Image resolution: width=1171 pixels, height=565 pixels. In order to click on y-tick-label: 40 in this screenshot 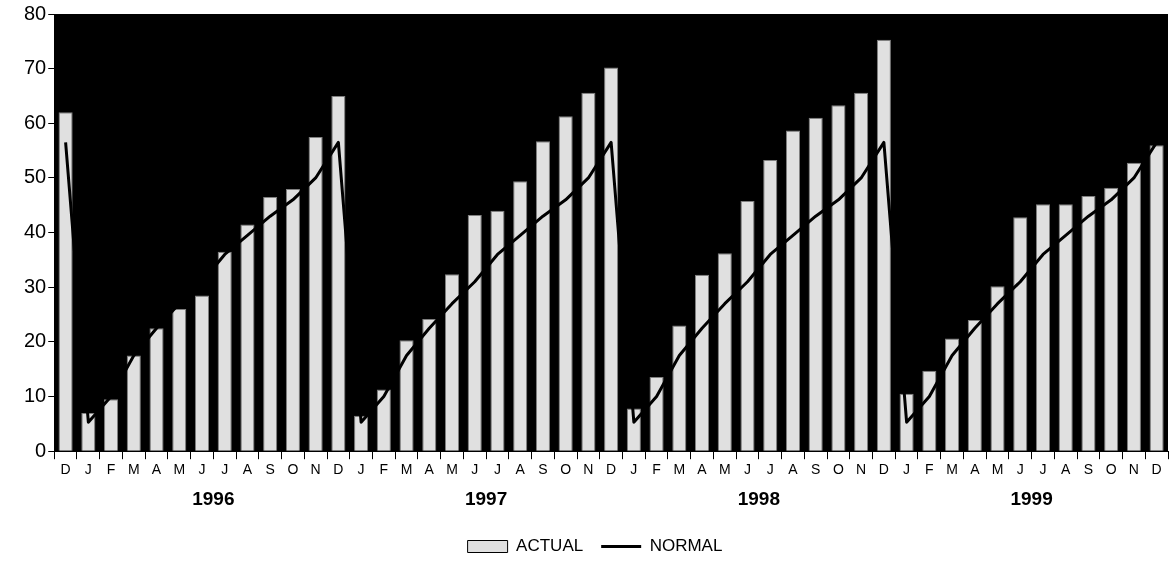, I will do `click(35, 231)`.